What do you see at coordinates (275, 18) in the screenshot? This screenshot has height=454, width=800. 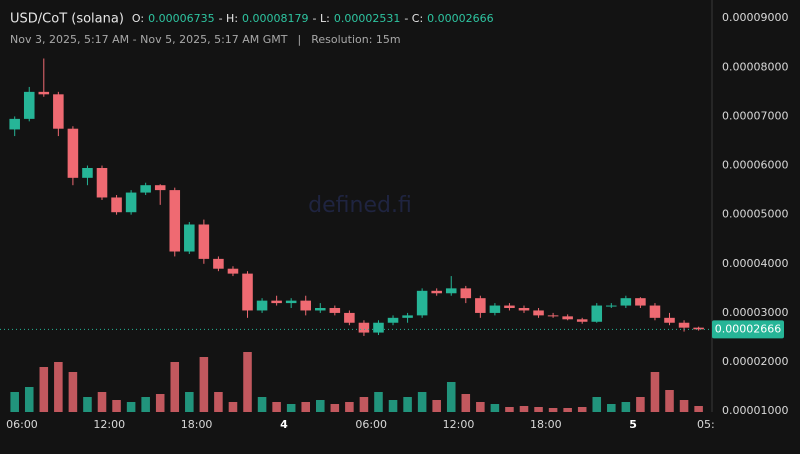 I see `ohlc-value: 0.00008179` at bounding box center [275, 18].